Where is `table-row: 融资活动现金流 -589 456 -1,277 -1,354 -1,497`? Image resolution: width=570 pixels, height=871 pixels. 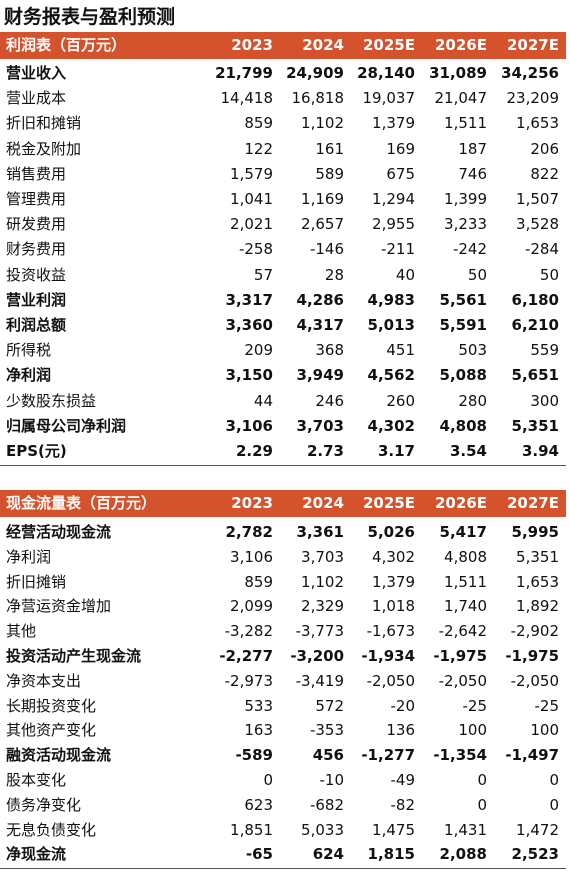 table-row: 融资活动现金流 -589 456 -1,277 -1,354 -1,497 is located at coordinates (283, 755).